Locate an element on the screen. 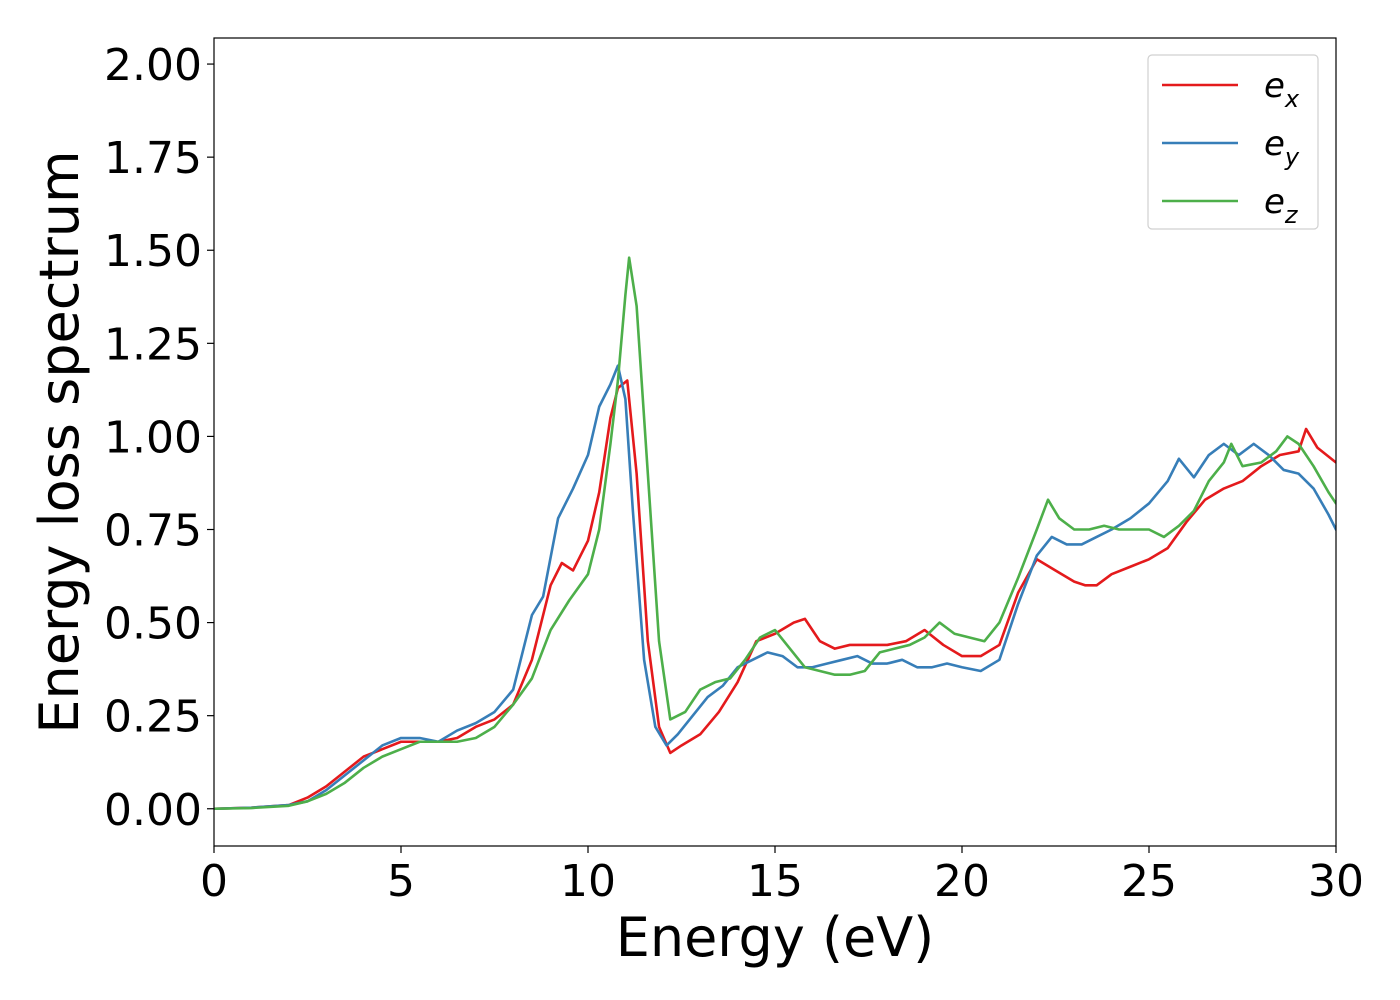 The image size is (1400, 1000). y-tick-label: 2.00 is located at coordinates (153, 65).